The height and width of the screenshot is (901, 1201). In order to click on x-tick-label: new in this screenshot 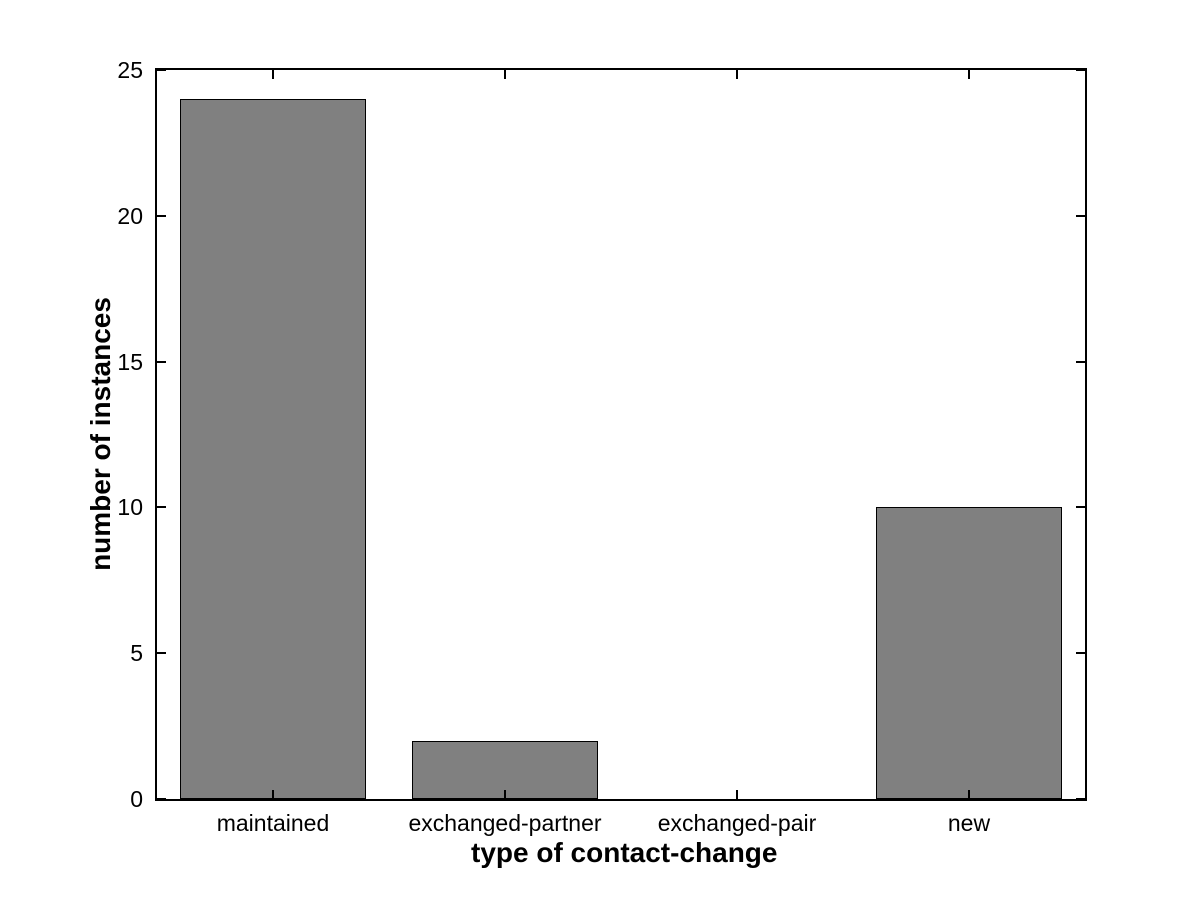, I will do `click(969, 823)`.